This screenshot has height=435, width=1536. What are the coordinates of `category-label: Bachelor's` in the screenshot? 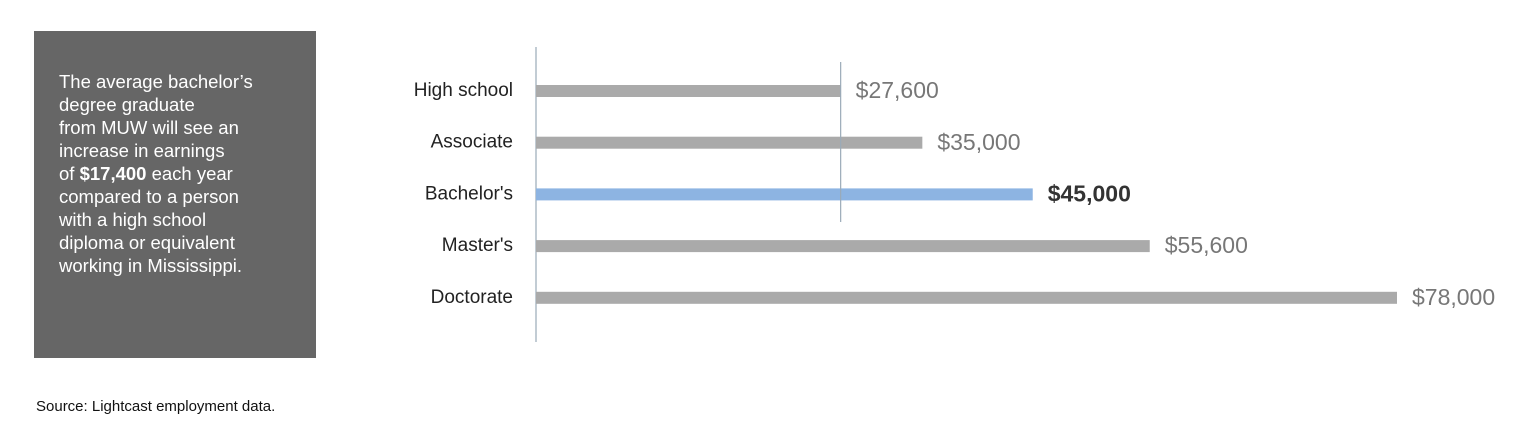 It's located at (469, 193).